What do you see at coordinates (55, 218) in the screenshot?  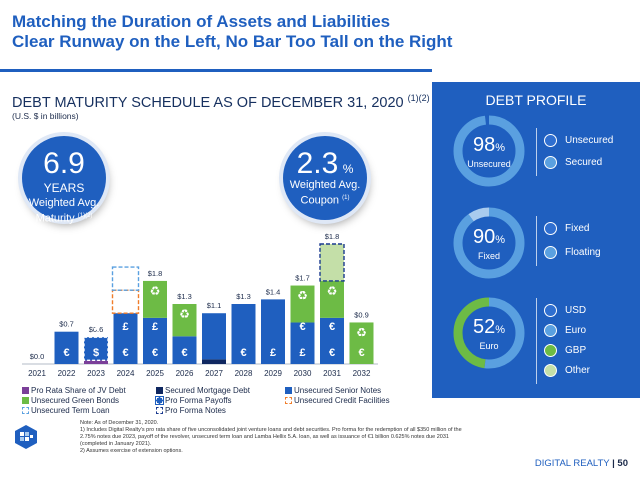 I see `maturity-label-2: Maturity` at bounding box center [55, 218].